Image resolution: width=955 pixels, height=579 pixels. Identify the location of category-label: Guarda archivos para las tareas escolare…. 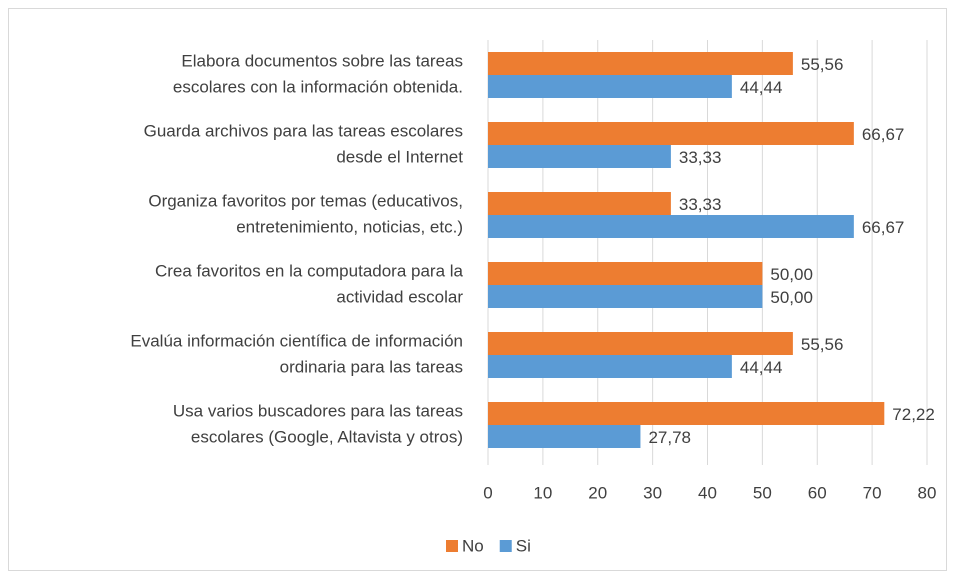
(303, 130).